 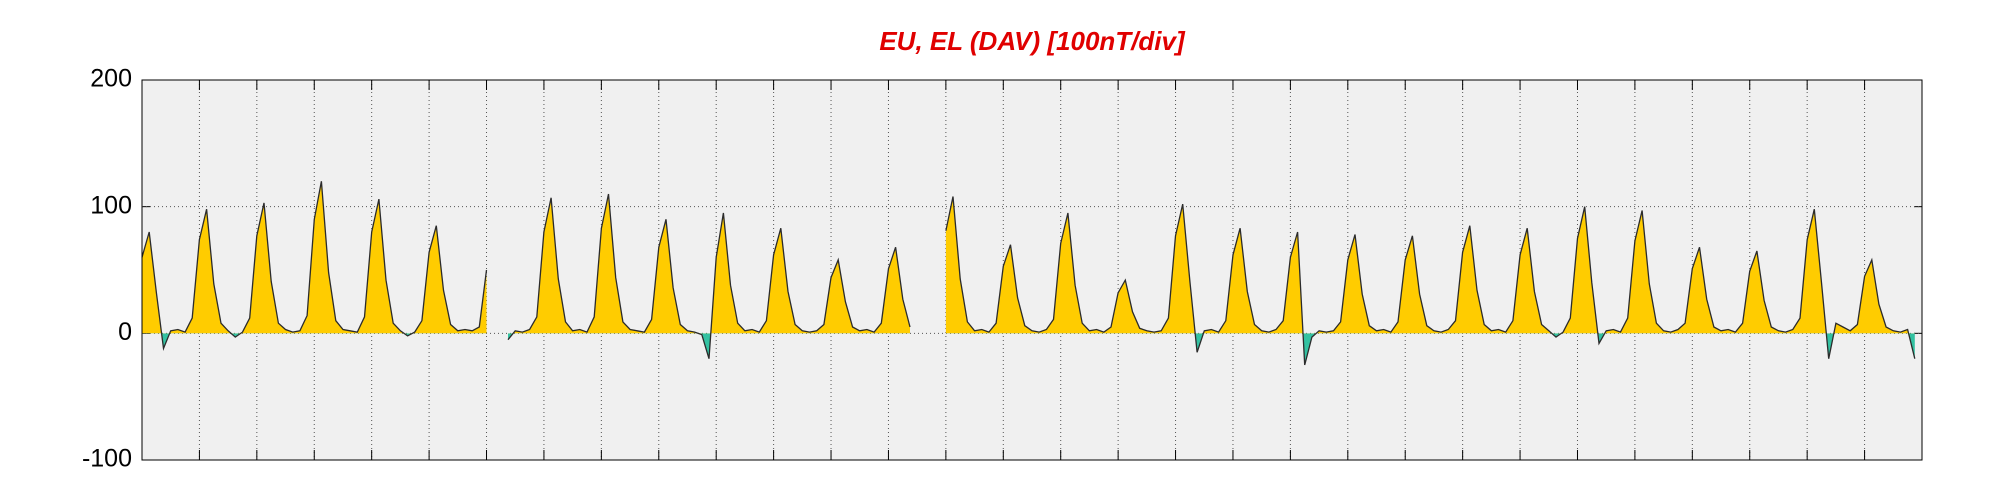 What do you see at coordinates (111, 205) in the screenshot?
I see `y-tick-label: 100` at bounding box center [111, 205].